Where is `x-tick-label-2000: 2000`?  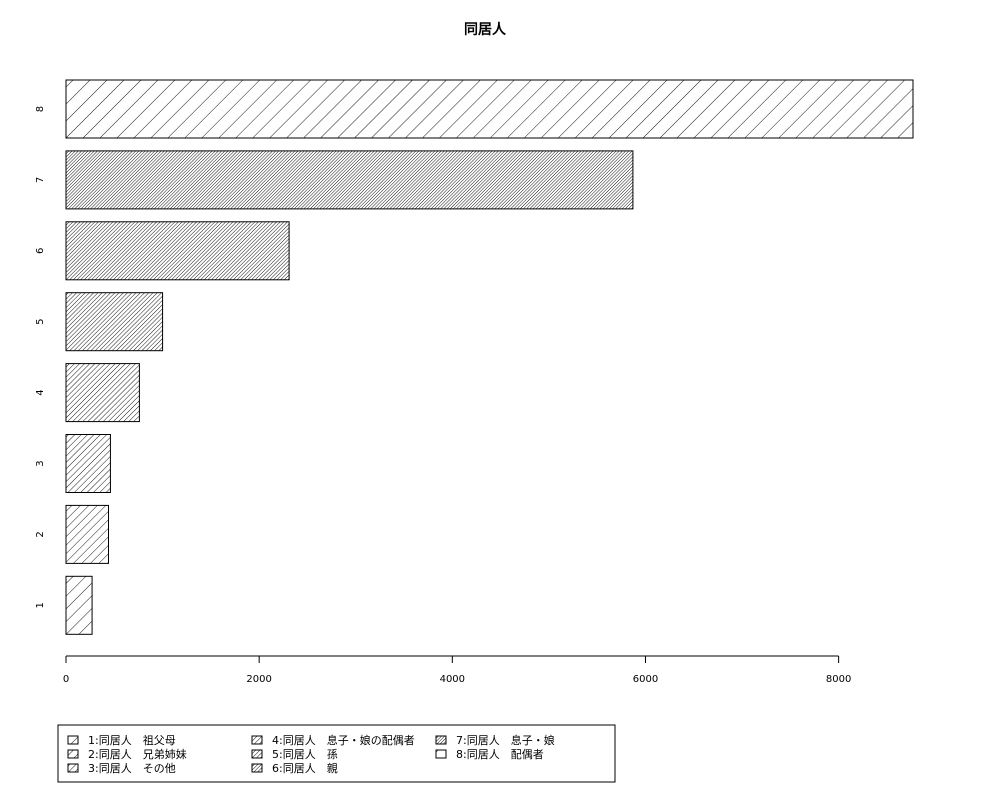 x-tick-label-2000: 2000 is located at coordinates (258, 679).